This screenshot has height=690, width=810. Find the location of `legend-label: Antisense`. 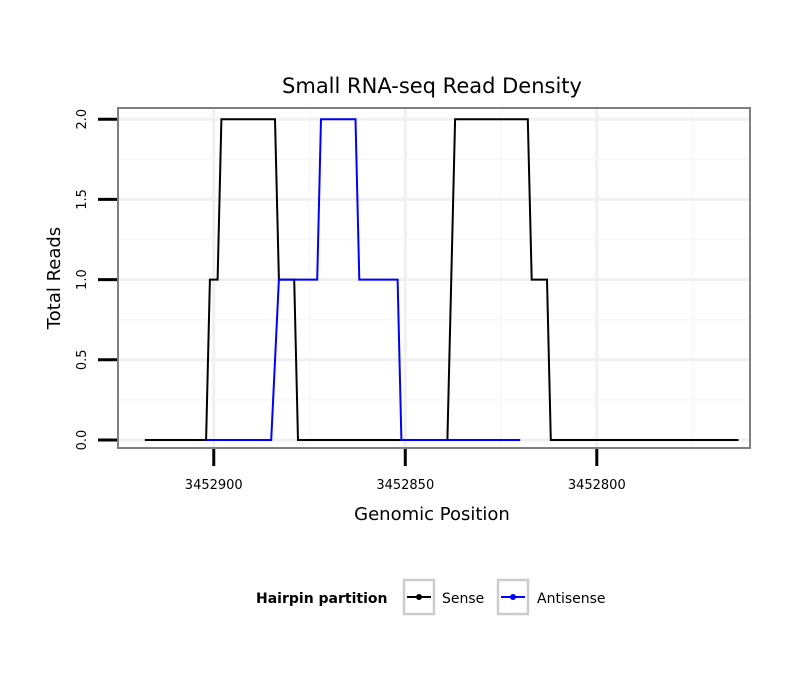

legend-label: Antisense is located at coordinates (571, 599).